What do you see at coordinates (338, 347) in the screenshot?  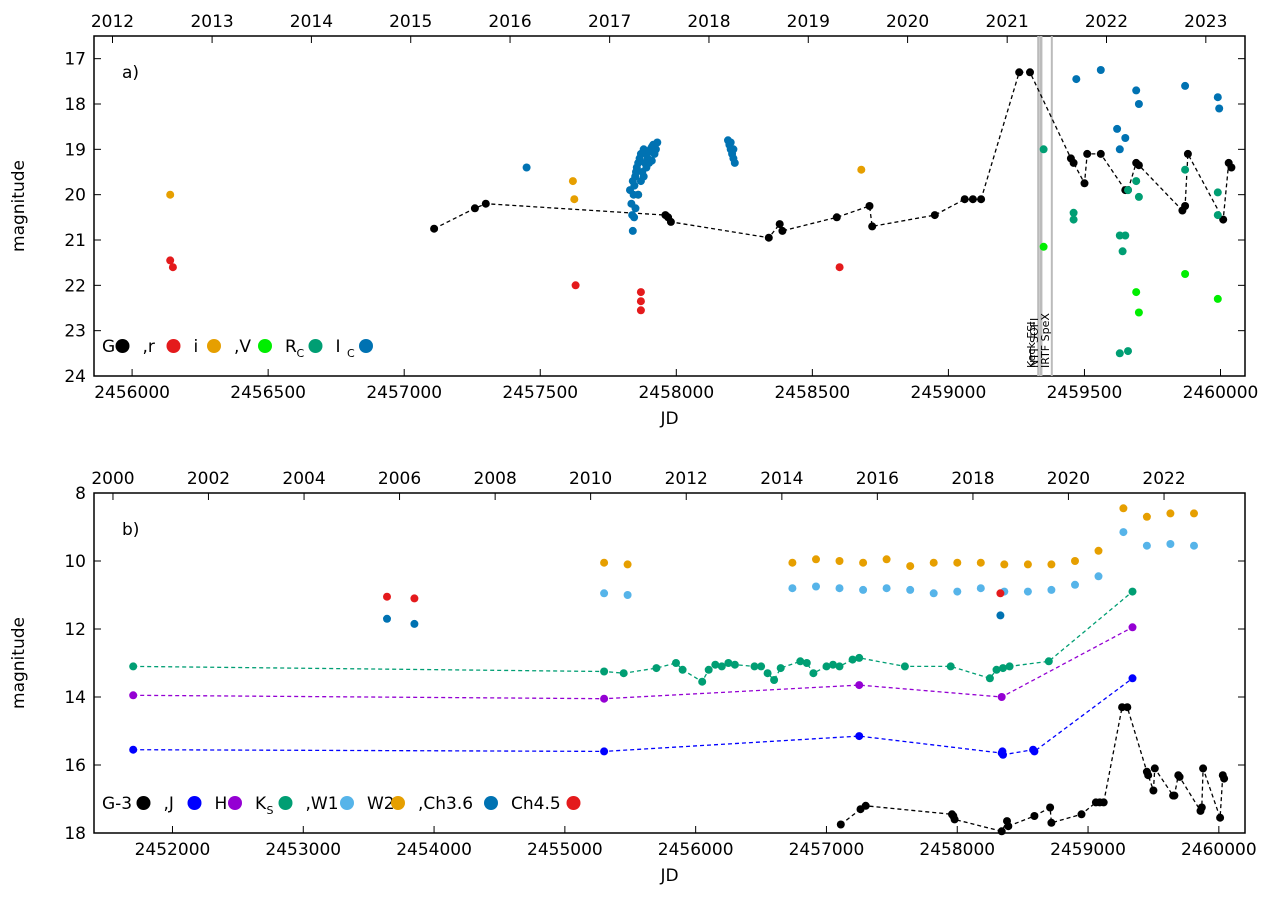 I see `legend-label: I` at bounding box center [338, 347].